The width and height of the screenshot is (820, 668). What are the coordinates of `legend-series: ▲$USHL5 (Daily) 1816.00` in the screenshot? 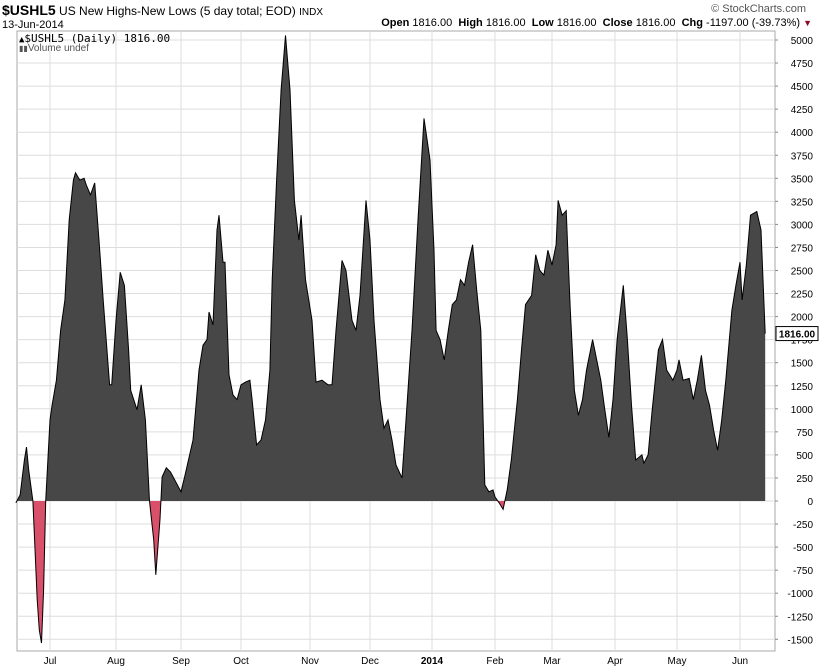 It's located at (94, 38).